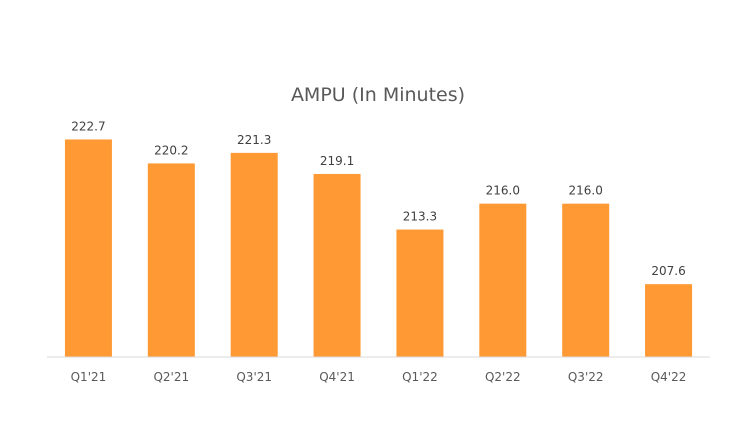 The height and width of the screenshot is (430, 750). Describe the element at coordinates (669, 377) in the screenshot. I see `x-tick-label-8: Q4'22` at that location.